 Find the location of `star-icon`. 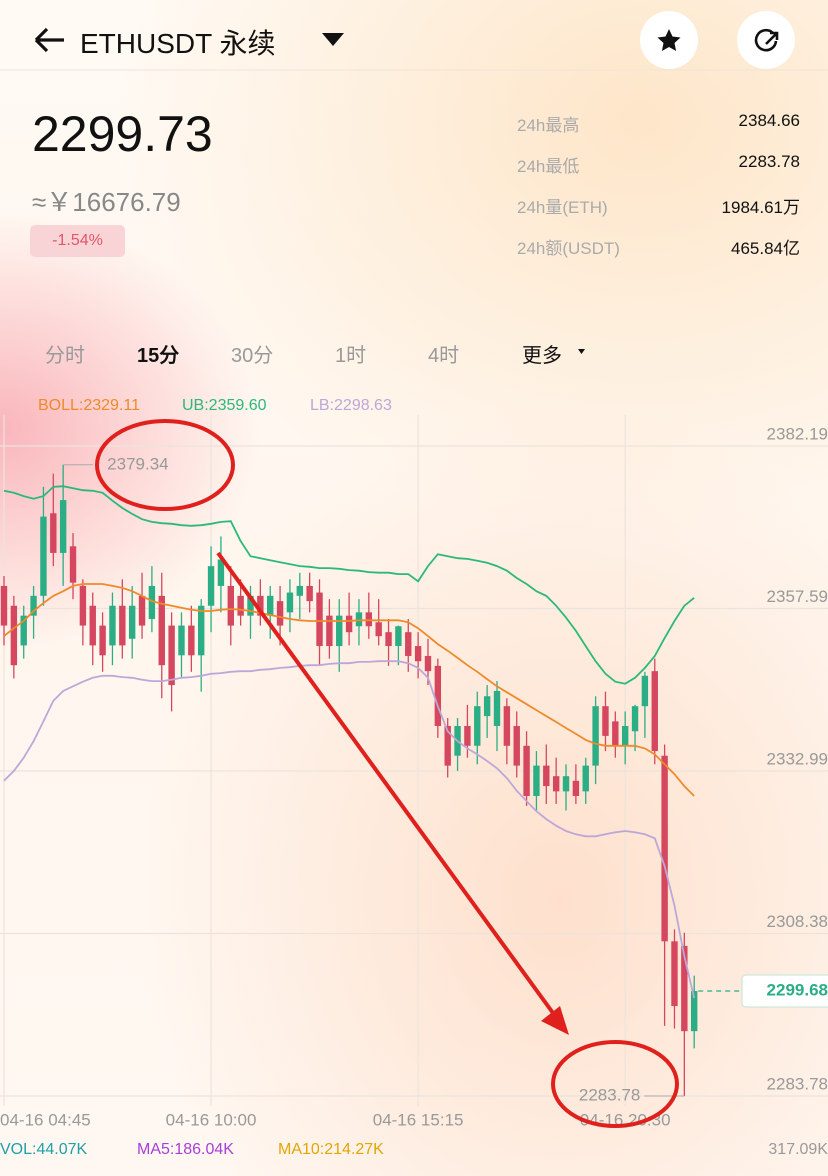

star-icon is located at coordinates (669, 40).